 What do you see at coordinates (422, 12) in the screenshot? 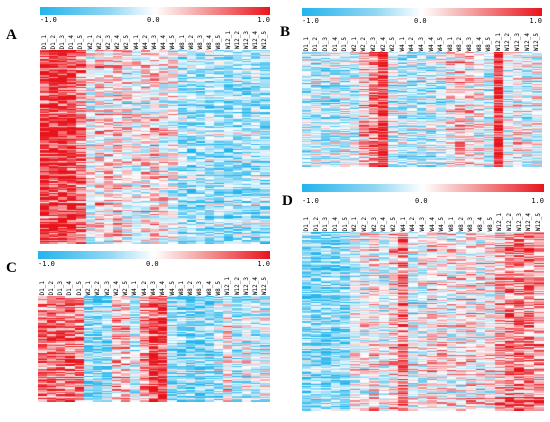
I see `panel-b-colorbar` at bounding box center [422, 12].